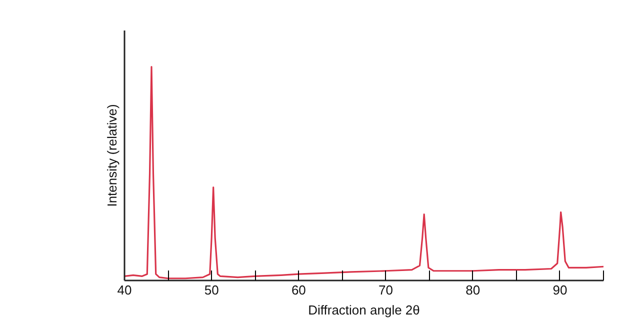  Describe the element at coordinates (560, 290) in the screenshot. I see `x-tick-label: 90` at that location.